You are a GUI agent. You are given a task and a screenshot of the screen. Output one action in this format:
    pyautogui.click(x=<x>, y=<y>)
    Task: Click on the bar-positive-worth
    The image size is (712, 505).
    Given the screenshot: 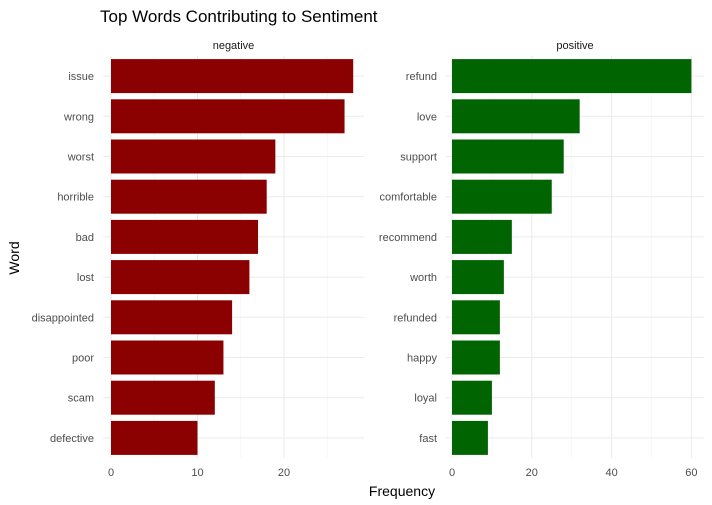 What is the action you would take?
    pyautogui.click(x=478, y=277)
    